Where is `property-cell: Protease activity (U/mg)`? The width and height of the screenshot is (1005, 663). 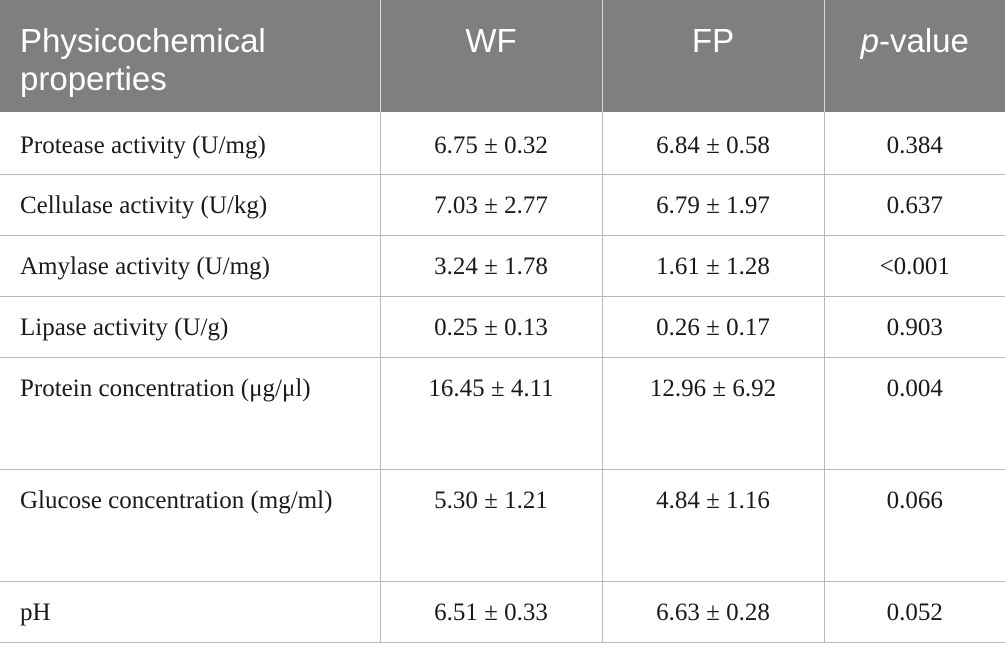
property-cell: Protease activity (U/mg) is located at coordinates (190, 143).